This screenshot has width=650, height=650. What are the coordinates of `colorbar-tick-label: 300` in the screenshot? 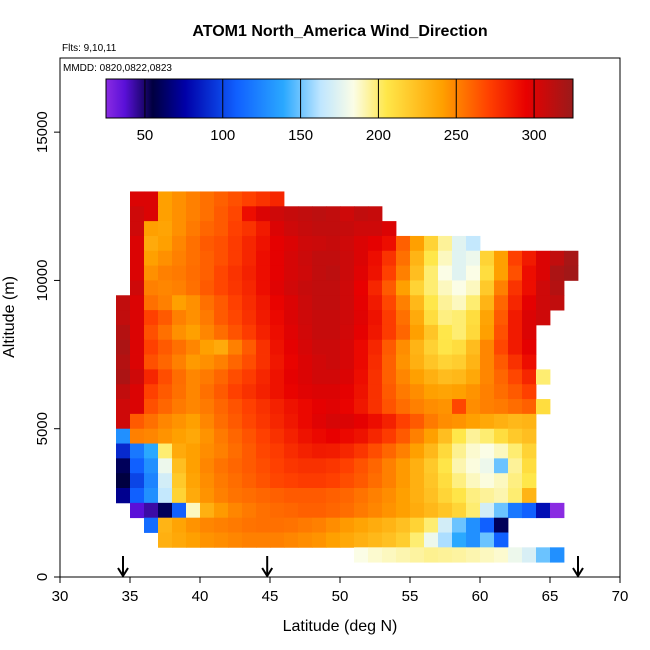 It's located at (534, 135).